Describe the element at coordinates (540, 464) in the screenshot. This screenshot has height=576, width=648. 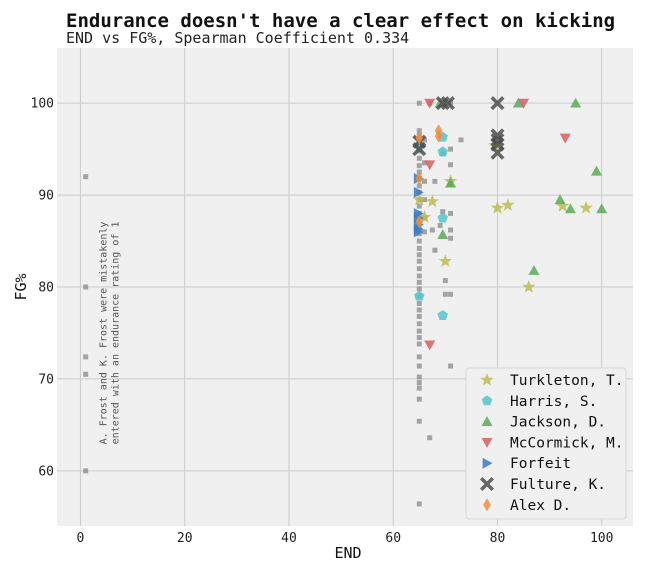
I see `legend-label: Forfeit` at that location.